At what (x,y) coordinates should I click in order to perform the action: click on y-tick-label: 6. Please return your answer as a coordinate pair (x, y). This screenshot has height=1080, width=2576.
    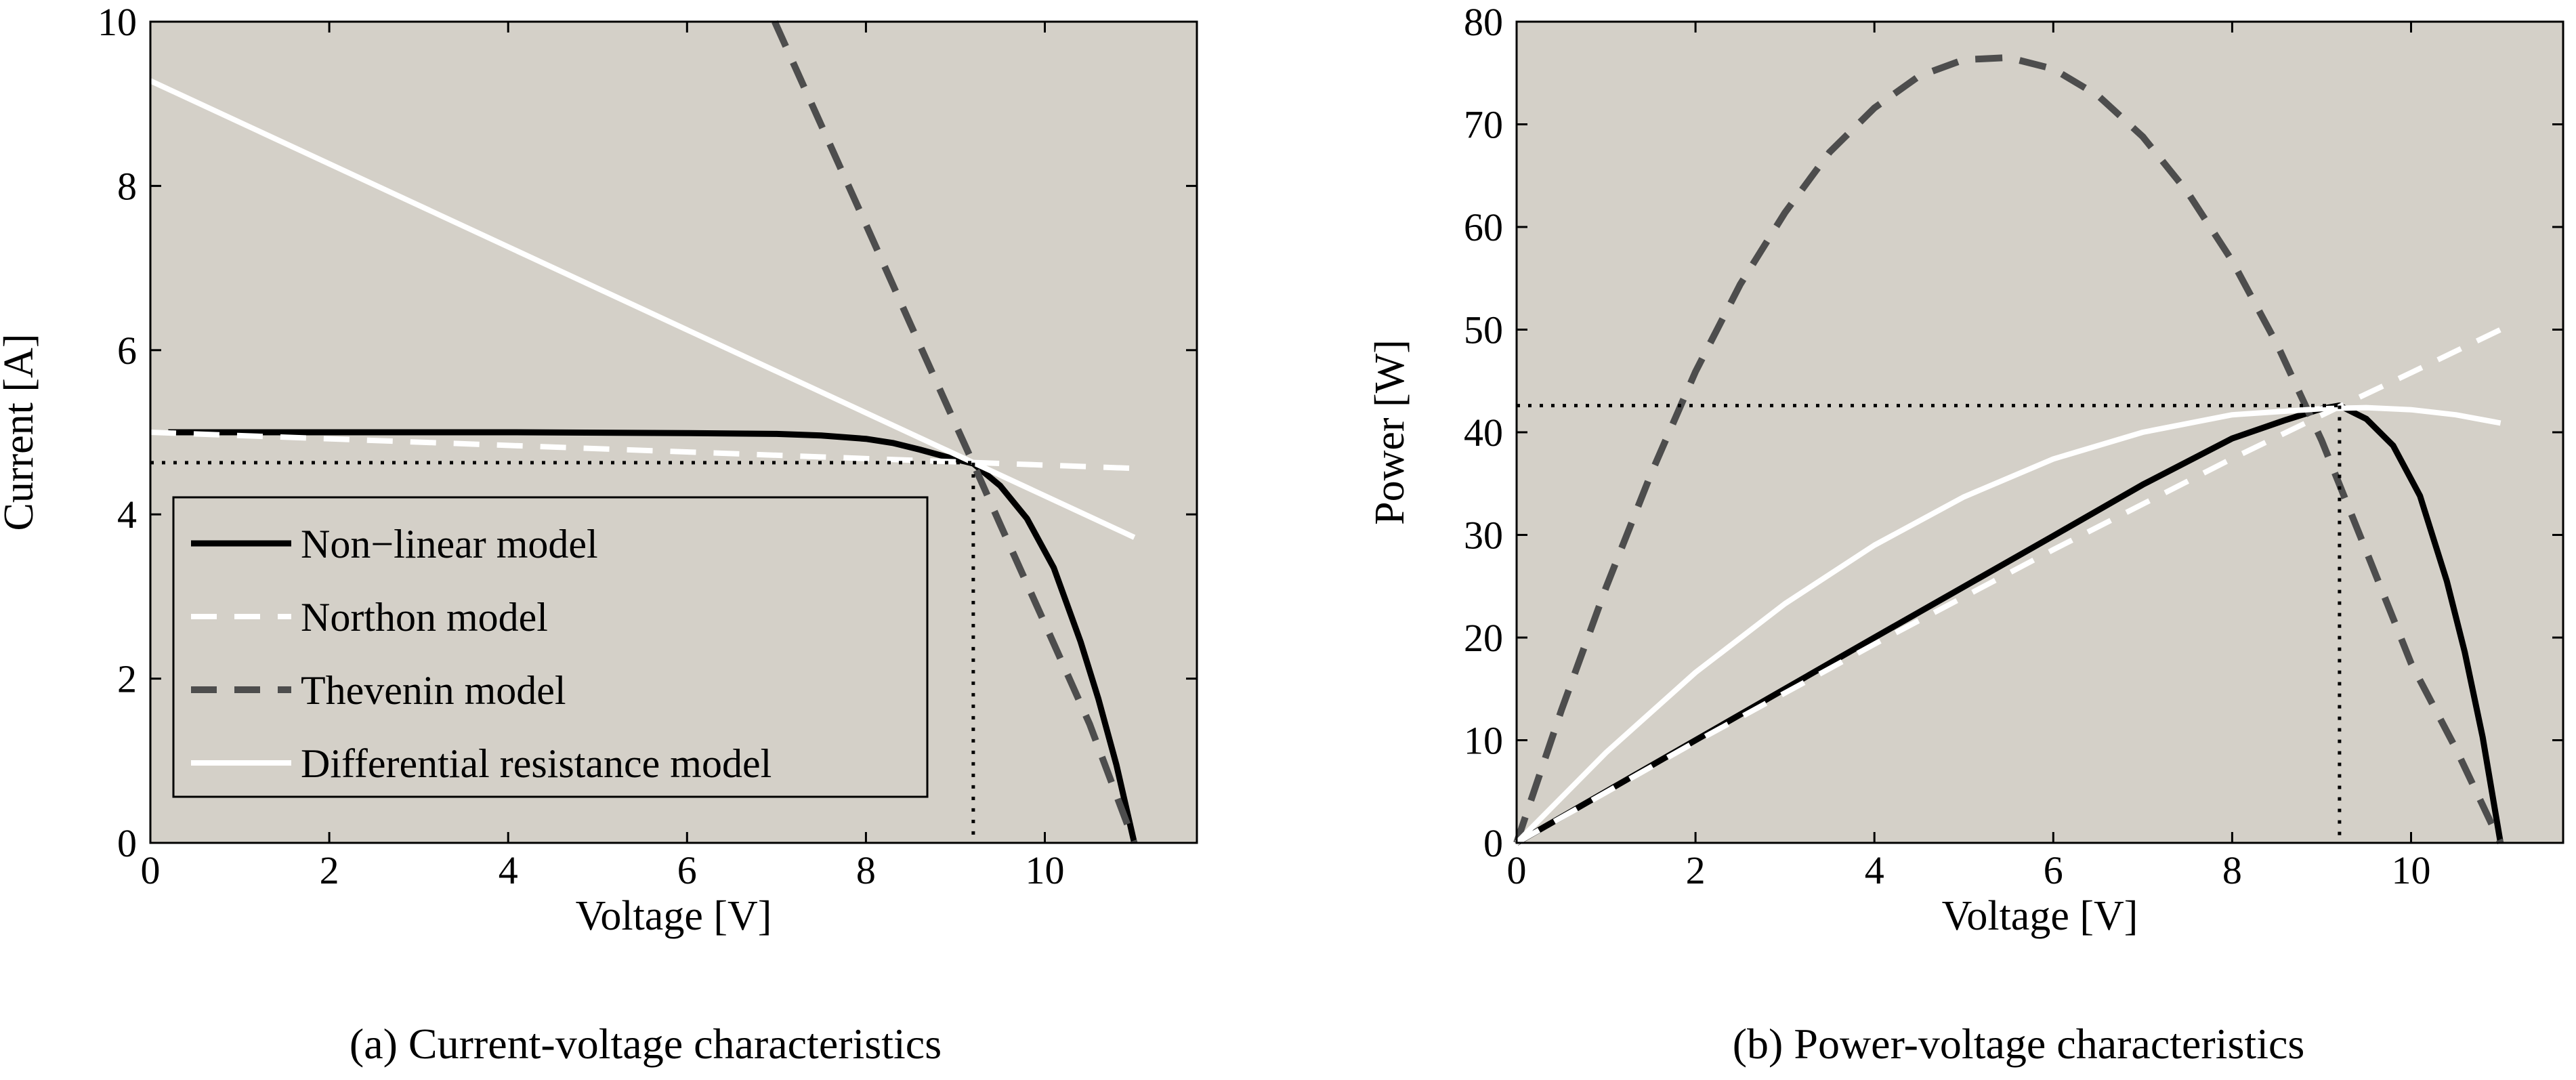
    Looking at the image, I should click on (127, 351).